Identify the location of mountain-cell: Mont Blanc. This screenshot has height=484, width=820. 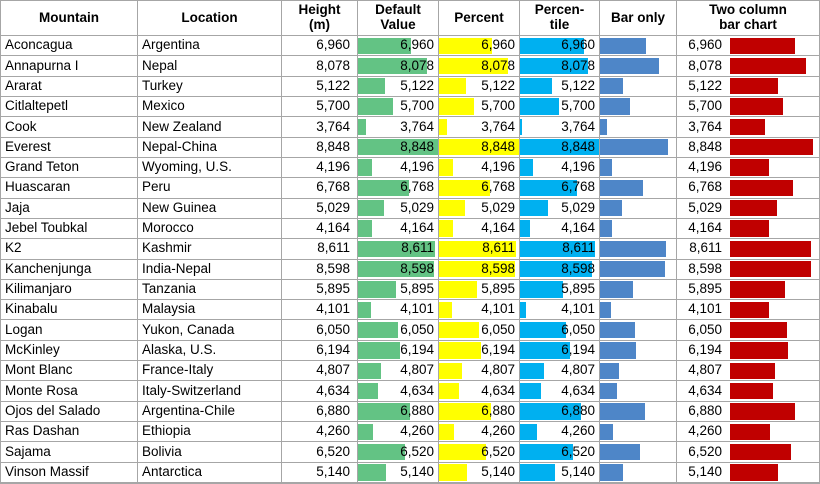
(69, 371).